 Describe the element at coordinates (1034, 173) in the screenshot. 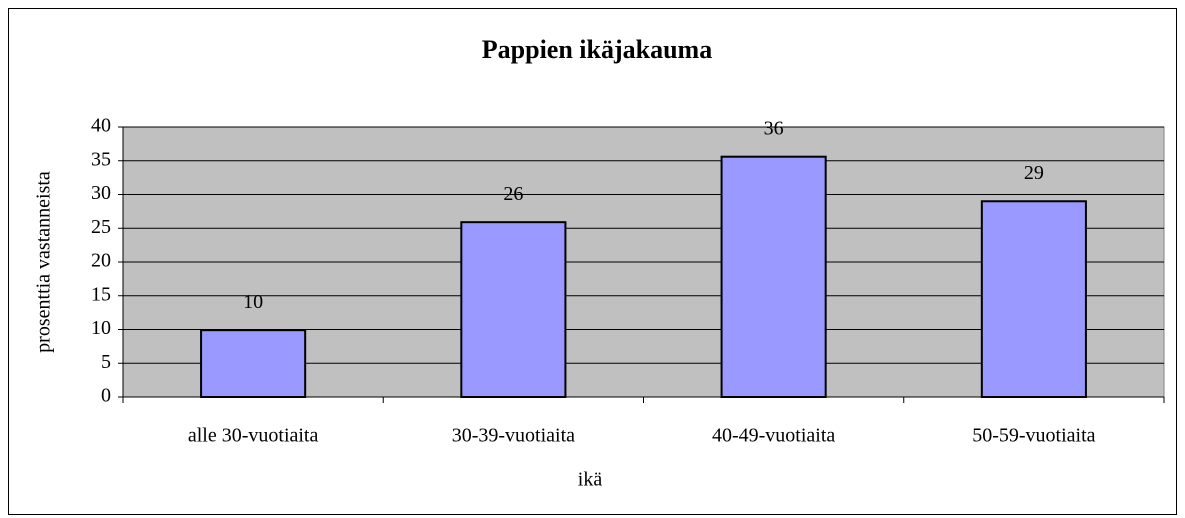

I see `data-label: 29` at that location.